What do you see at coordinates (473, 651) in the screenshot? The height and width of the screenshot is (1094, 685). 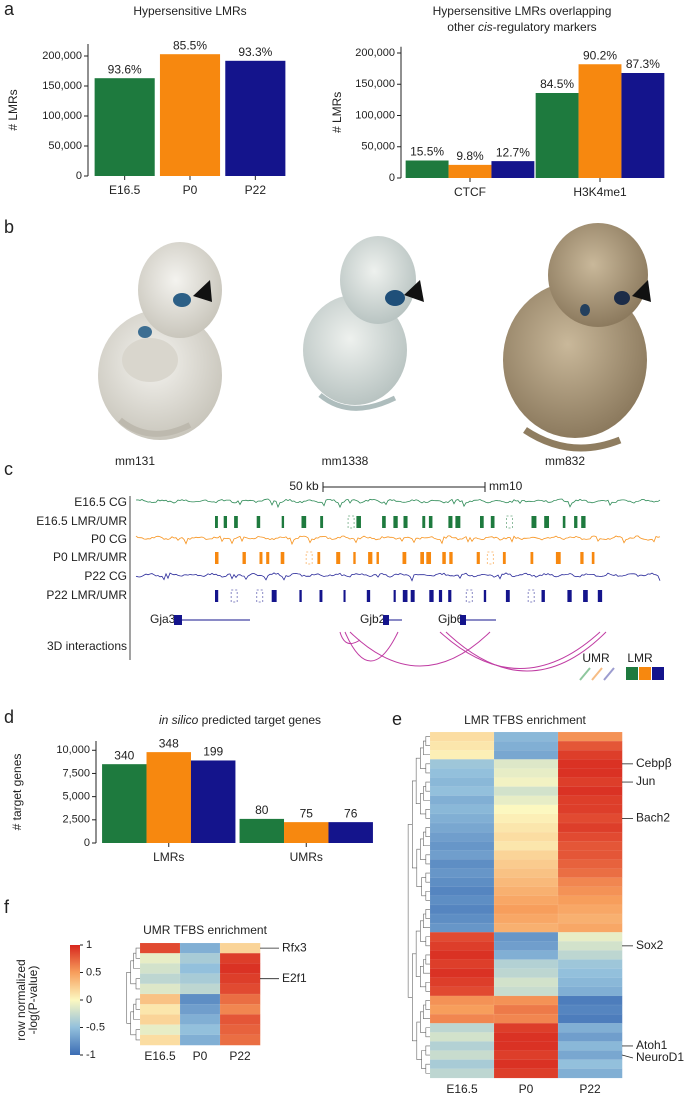 I see `interaction-arcs` at bounding box center [473, 651].